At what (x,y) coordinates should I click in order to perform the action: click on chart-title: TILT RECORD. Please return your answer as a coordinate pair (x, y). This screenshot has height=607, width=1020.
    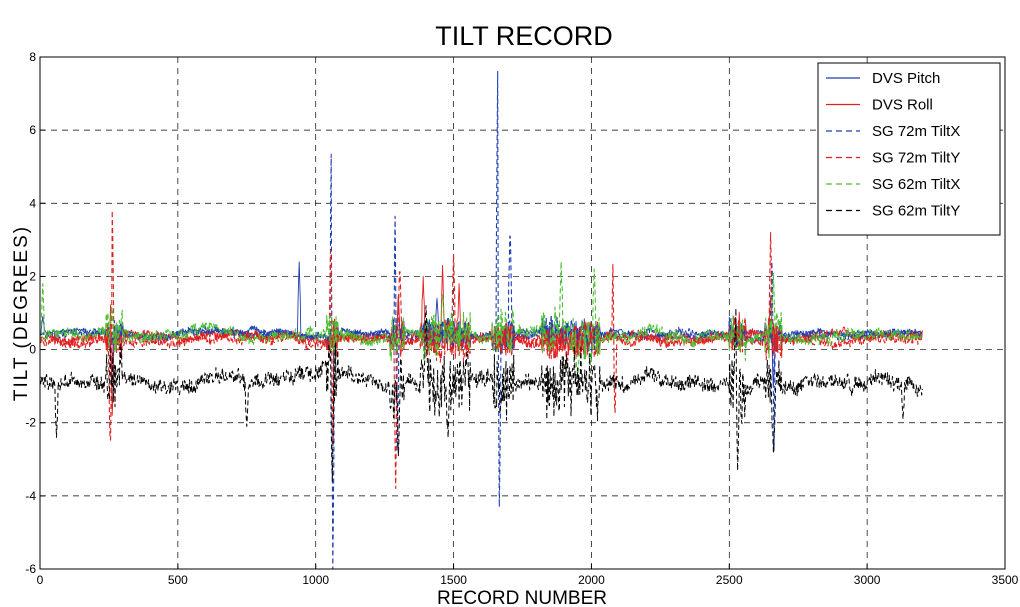
    Looking at the image, I should click on (524, 36).